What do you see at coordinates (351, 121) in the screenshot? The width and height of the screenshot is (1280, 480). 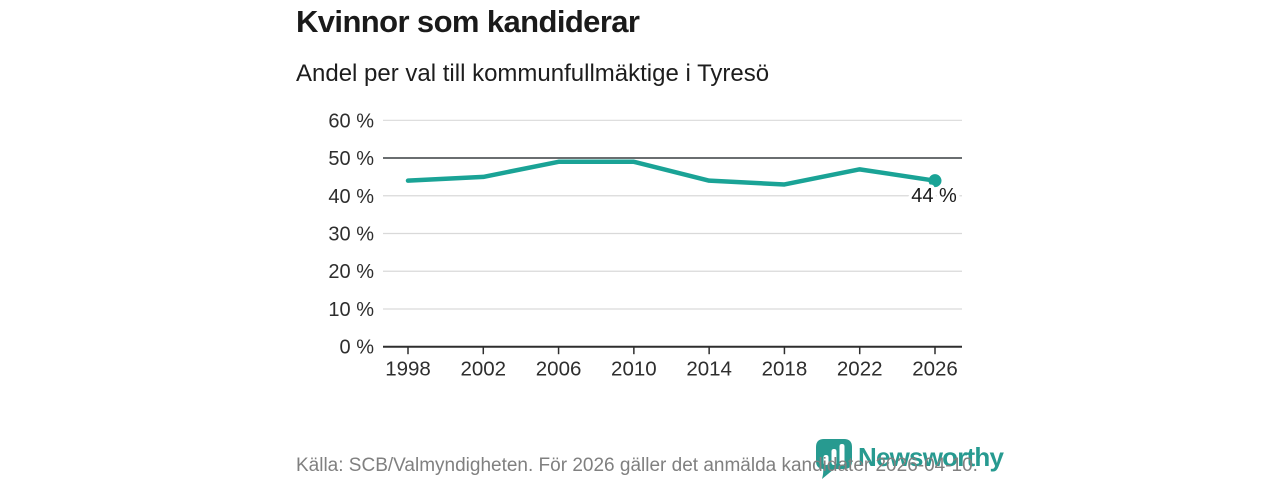 I see `y-tick-label: 60 %` at bounding box center [351, 121].